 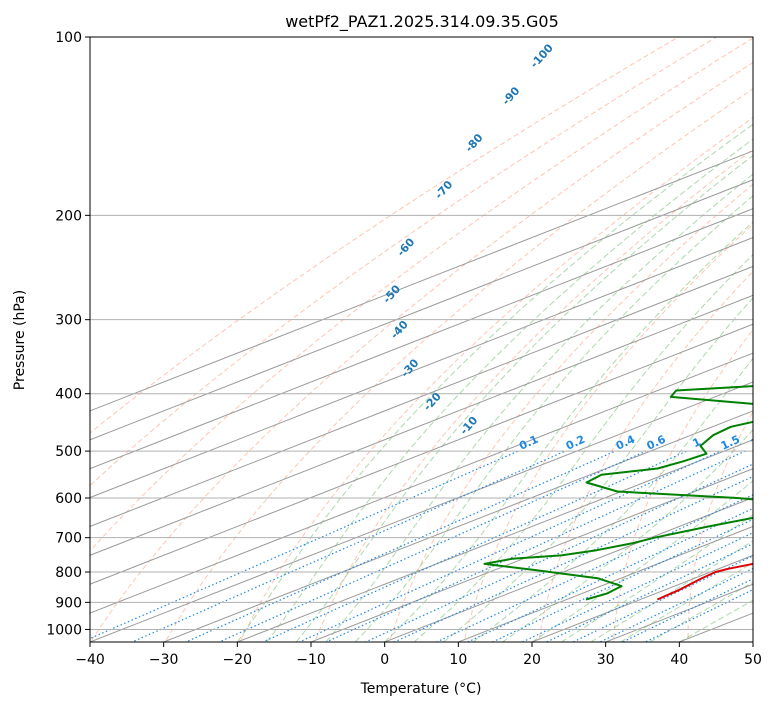 What do you see at coordinates (542, 55) in the screenshot?
I see `dry-adiabat-label: -100` at bounding box center [542, 55].